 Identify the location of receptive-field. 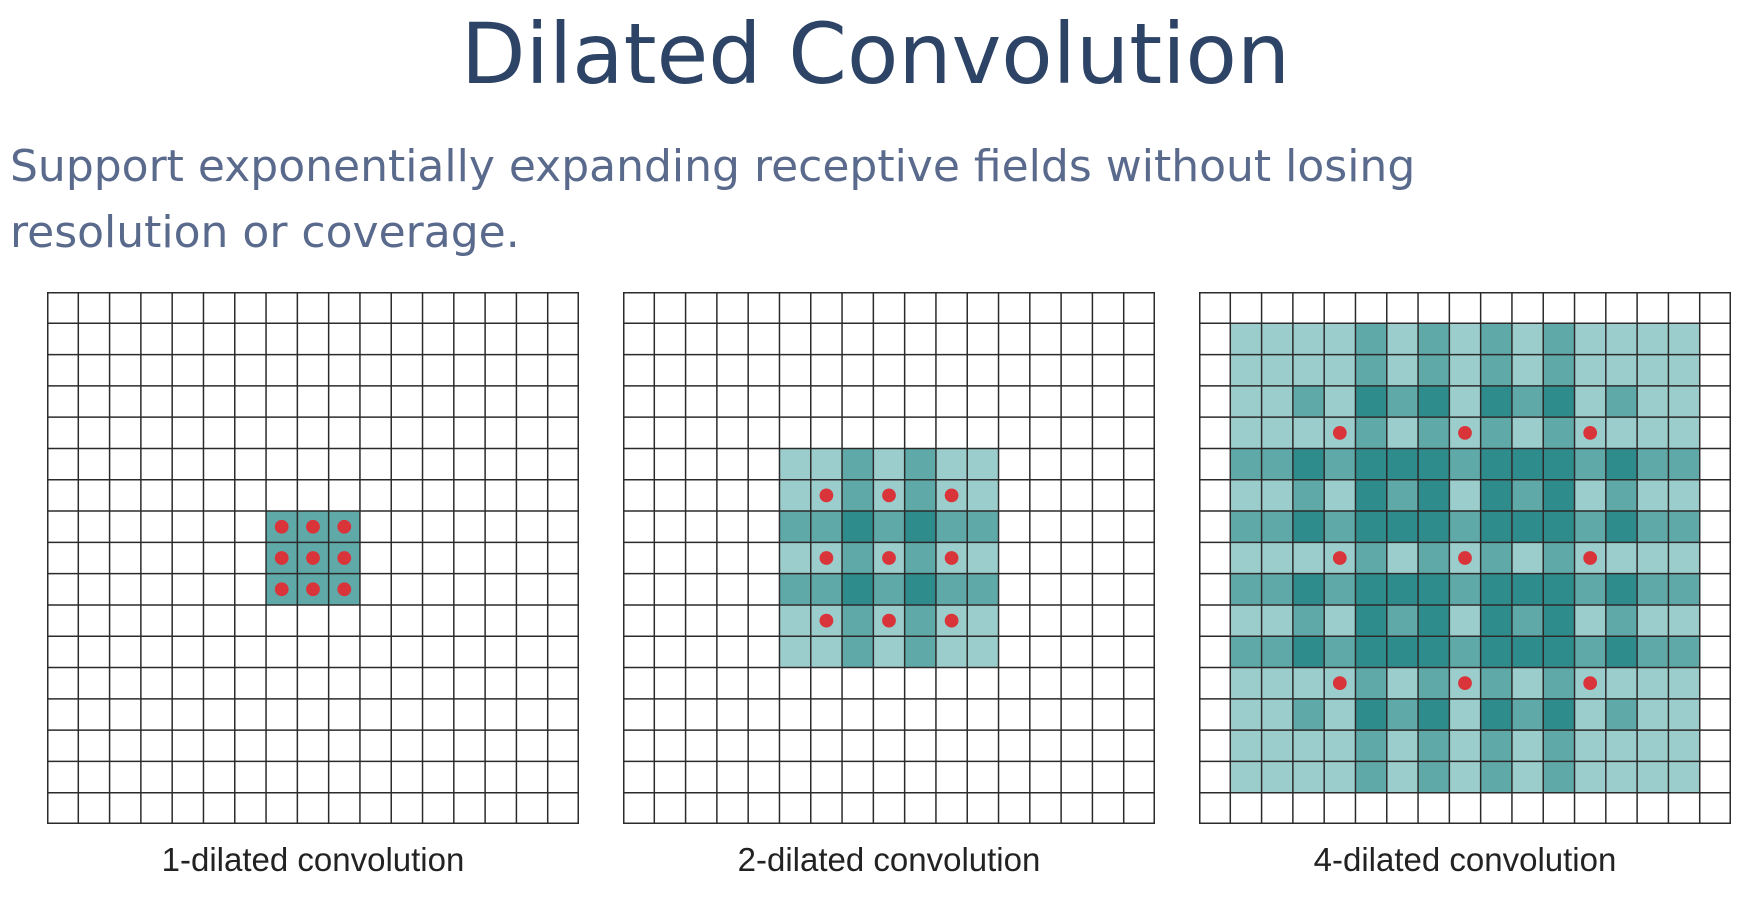
(889, 558).